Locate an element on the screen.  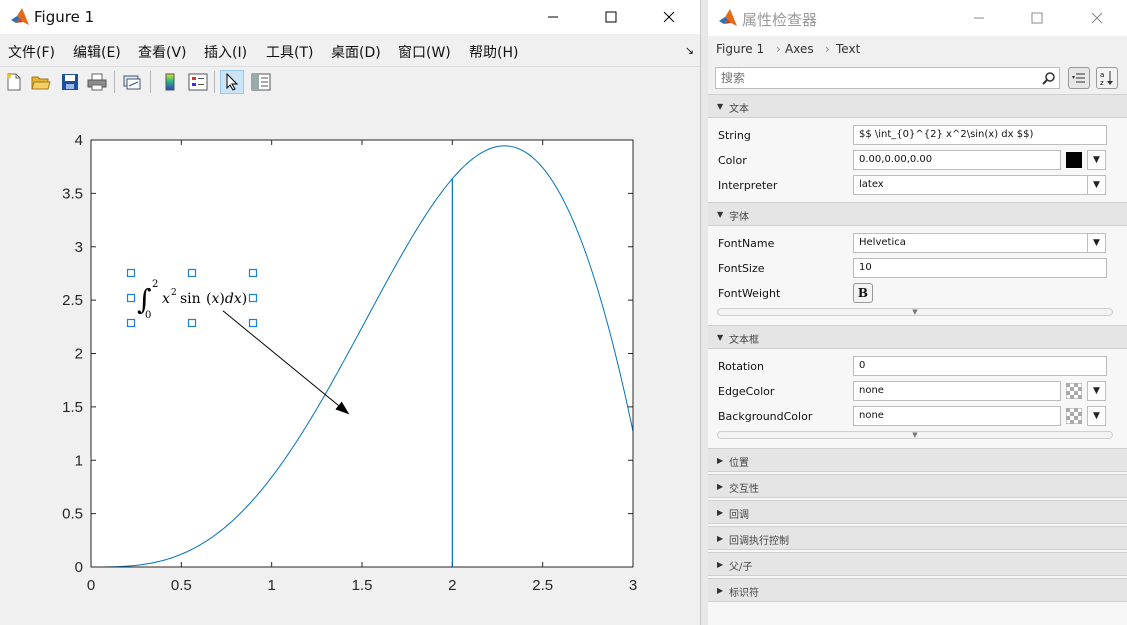
print-icon is located at coordinates (97, 82).